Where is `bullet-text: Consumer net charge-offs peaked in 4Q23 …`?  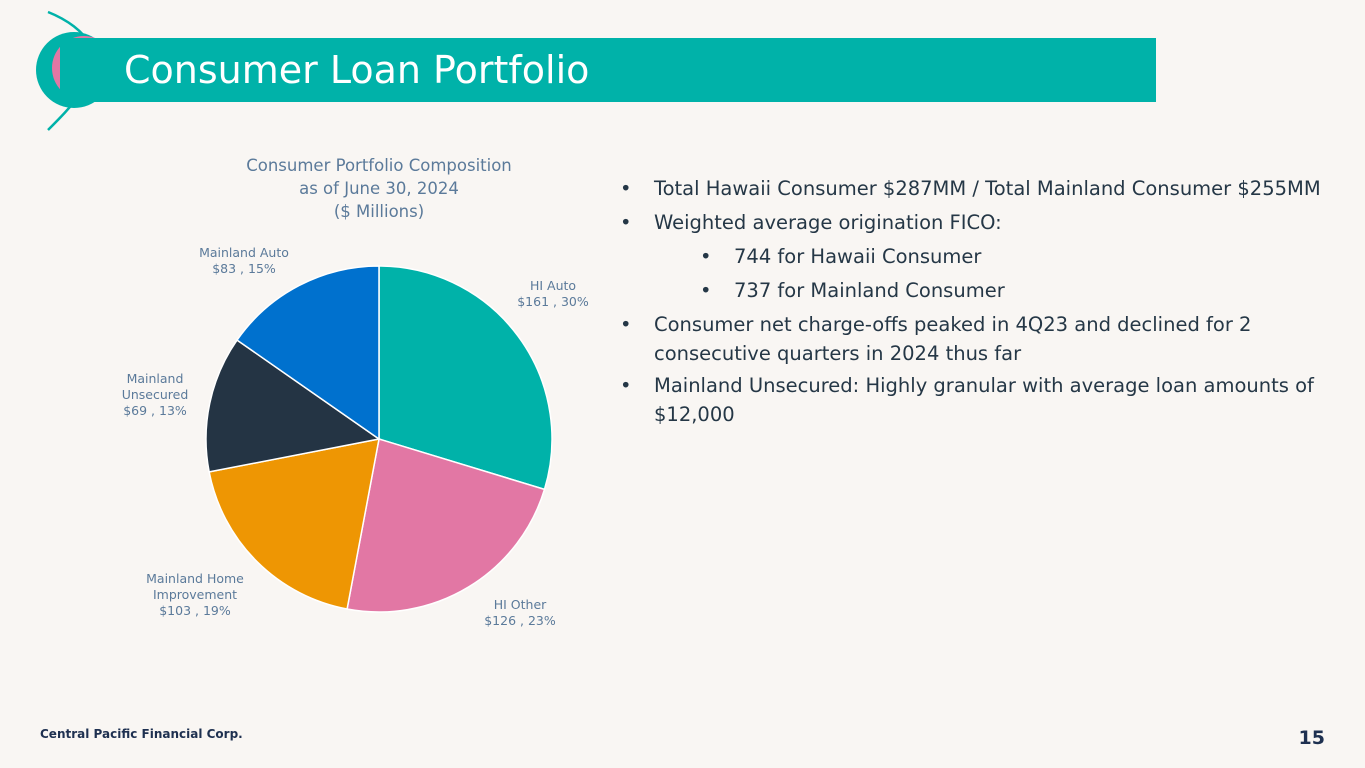 bullet-text: Consumer net charge-offs peaked in 4Q23 … is located at coordinates (953, 339).